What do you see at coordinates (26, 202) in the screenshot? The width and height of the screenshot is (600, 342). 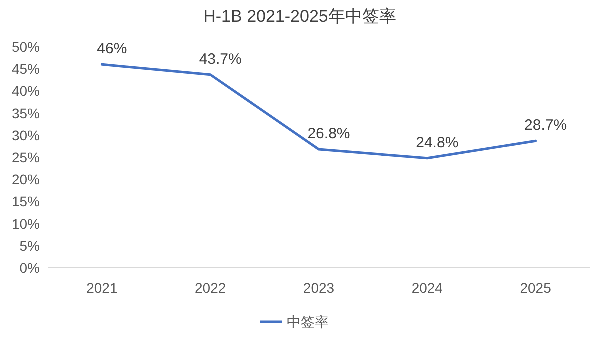 I see `y-tick-label: 15%` at bounding box center [26, 202].